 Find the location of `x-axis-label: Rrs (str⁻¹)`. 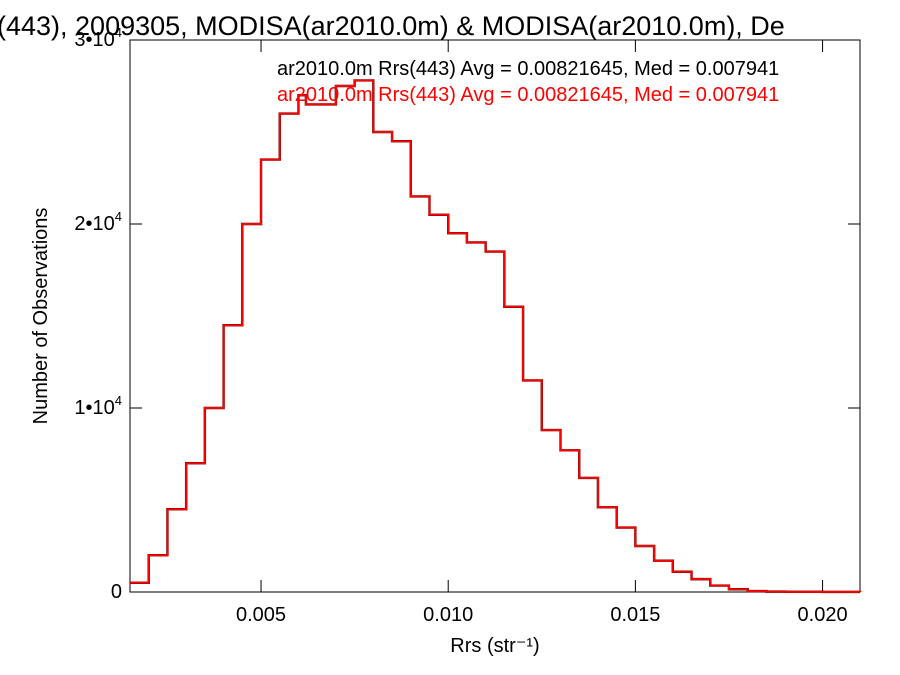

x-axis-label: Rrs (str⁻¹) is located at coordinates (494, 646).